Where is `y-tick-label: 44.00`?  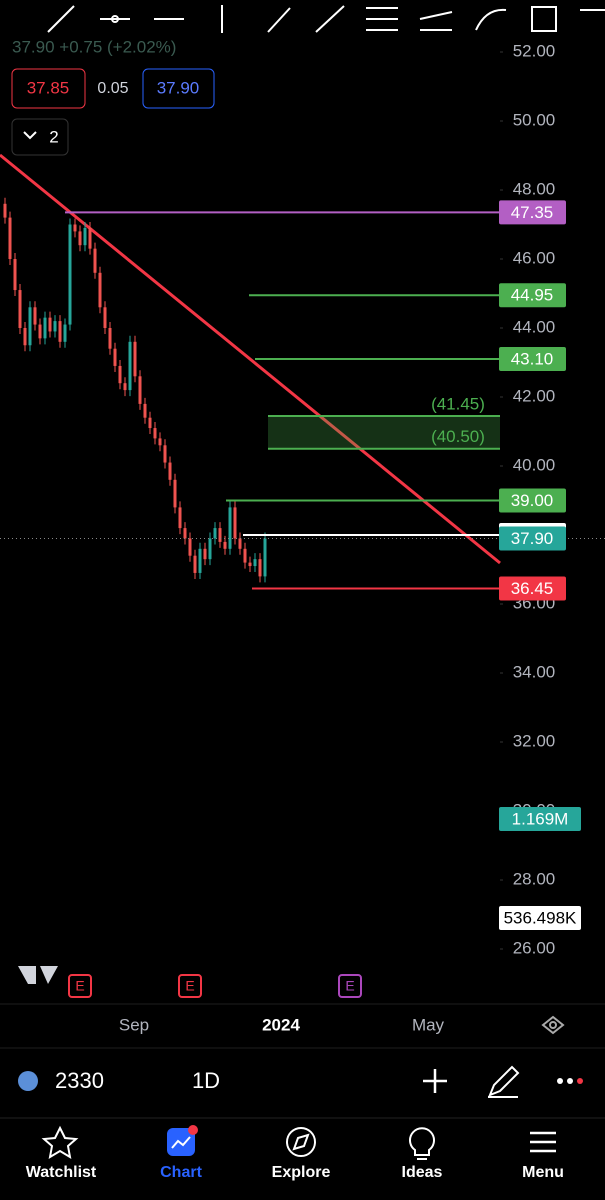 y-tick-label: 44.00 is located at coordinates (534, 326).